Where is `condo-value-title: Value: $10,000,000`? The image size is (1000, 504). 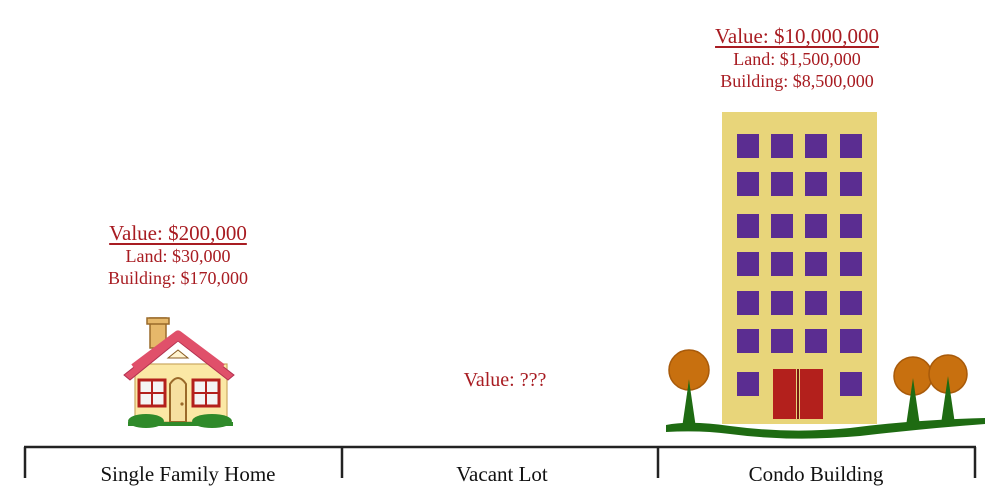 condo-value-title: Value: $10,000,000 is located at coordinates (797, 36).